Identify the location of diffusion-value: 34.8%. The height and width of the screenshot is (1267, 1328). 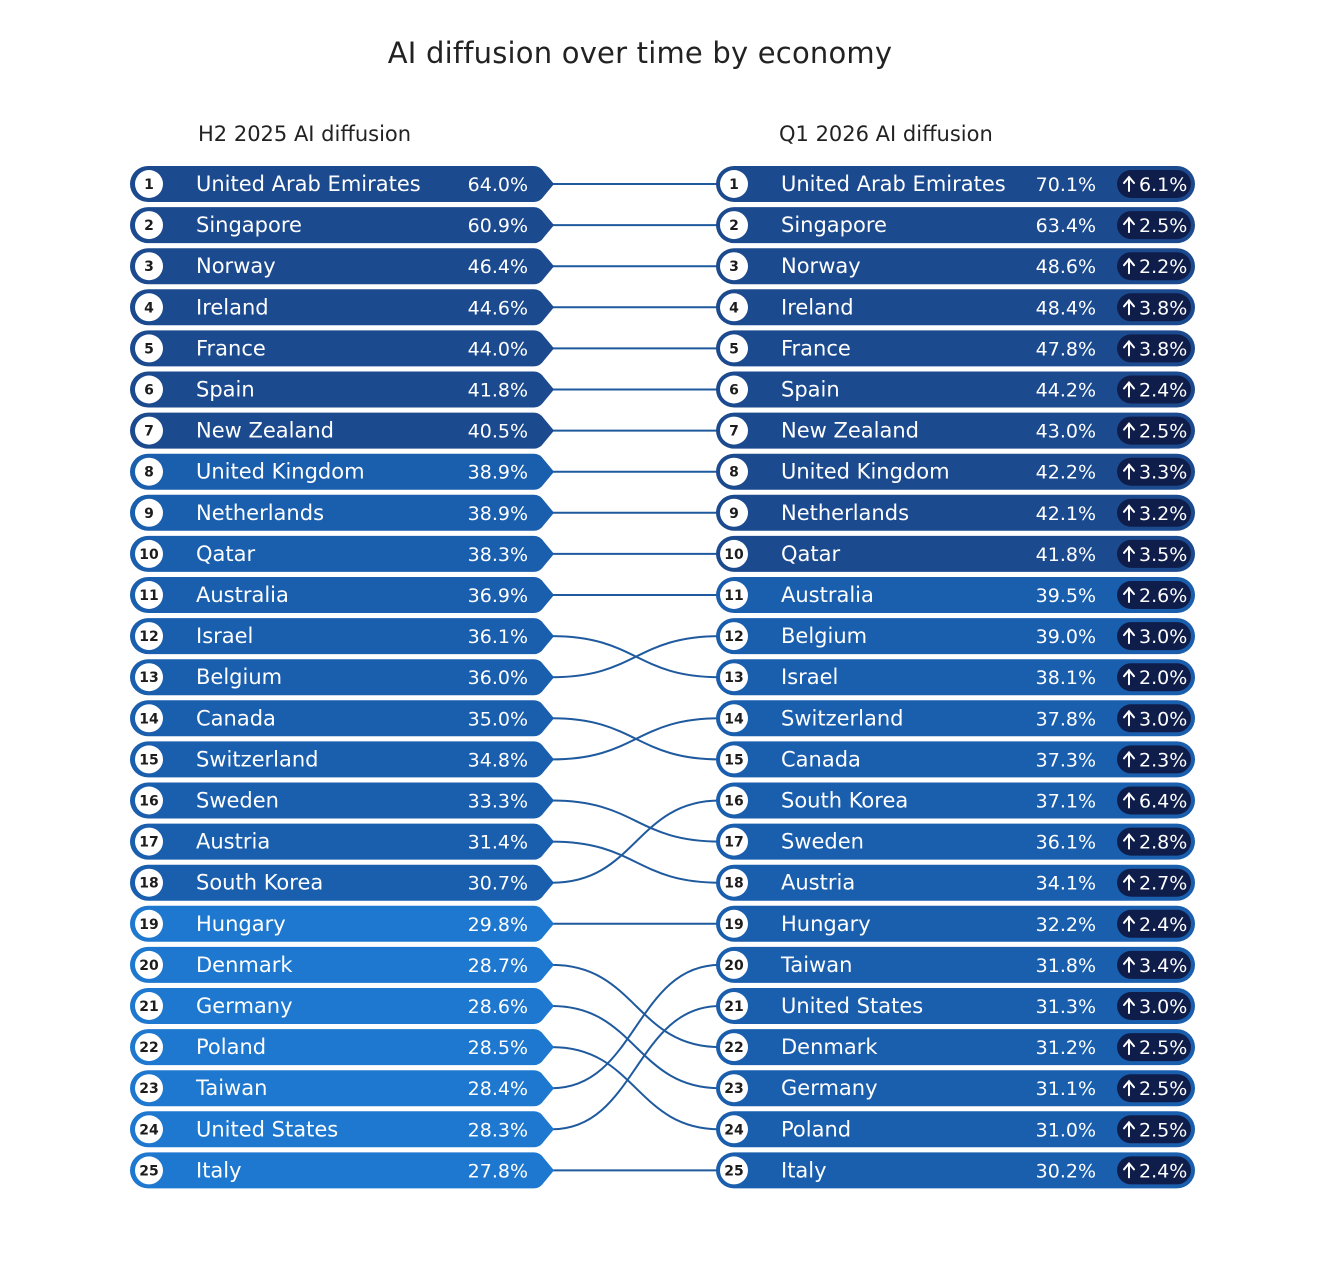
(498, 760).